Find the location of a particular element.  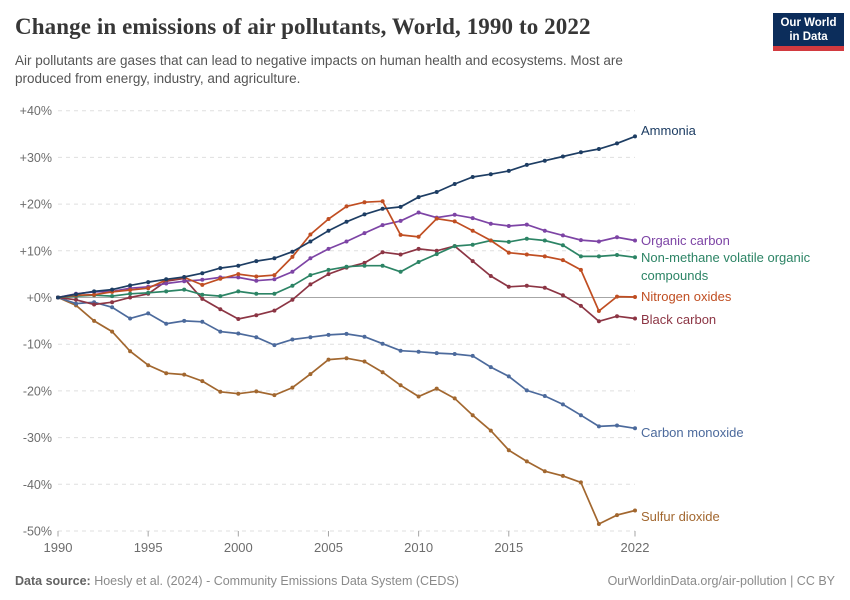

series-organic-carbon-line is located at coordinates (346, 255).